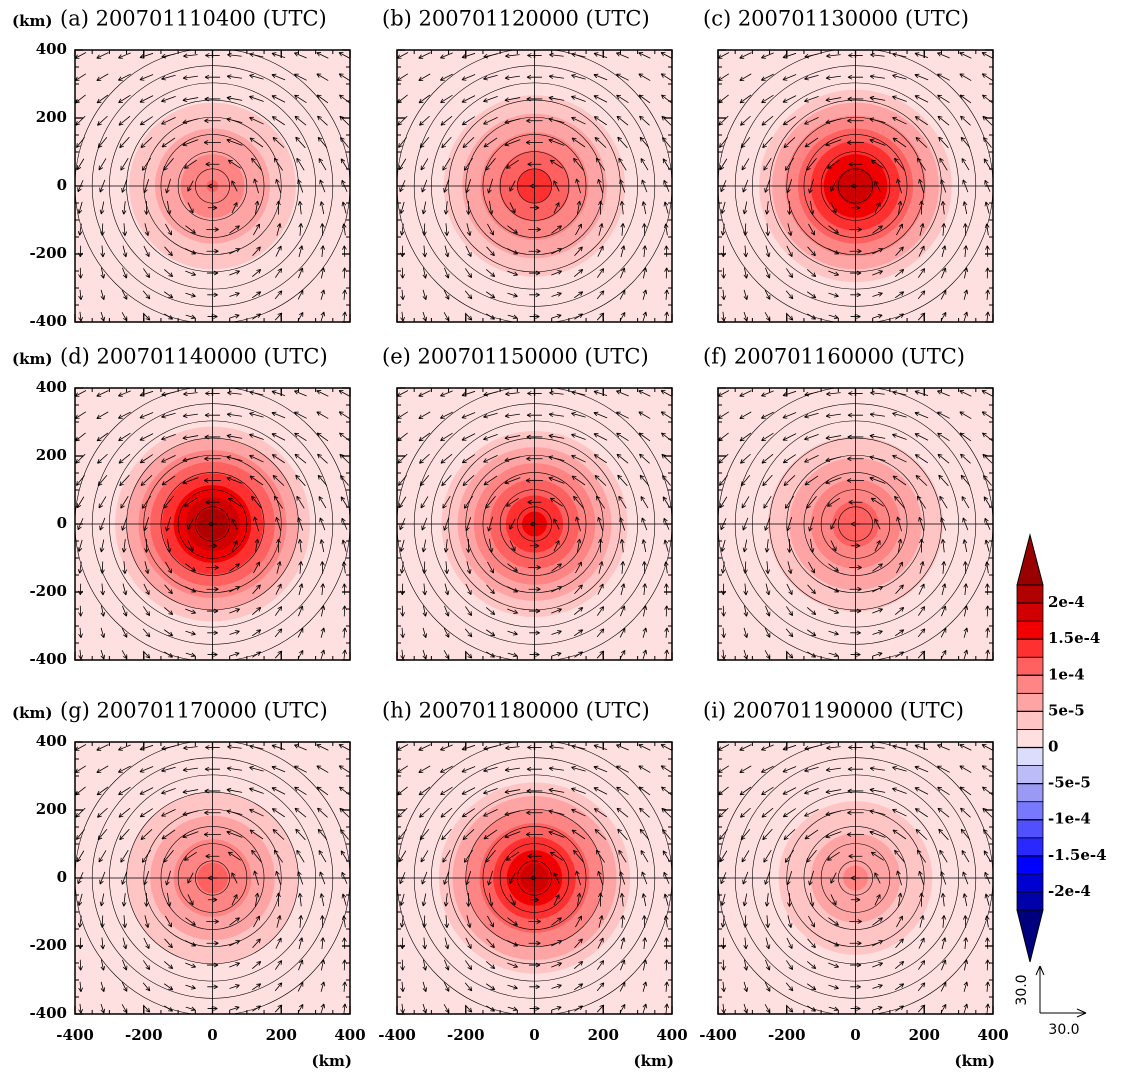 The width and height of the screenshot is (1128, 1074). I want to click on y-tick-label: 400, so click(51, 741).